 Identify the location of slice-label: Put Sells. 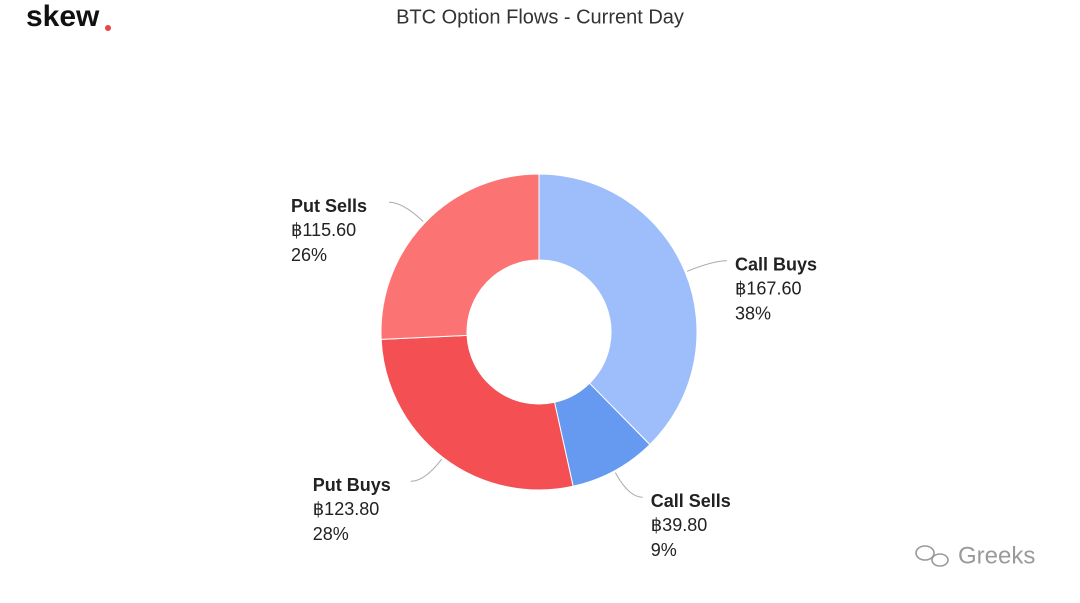
(329, 206).